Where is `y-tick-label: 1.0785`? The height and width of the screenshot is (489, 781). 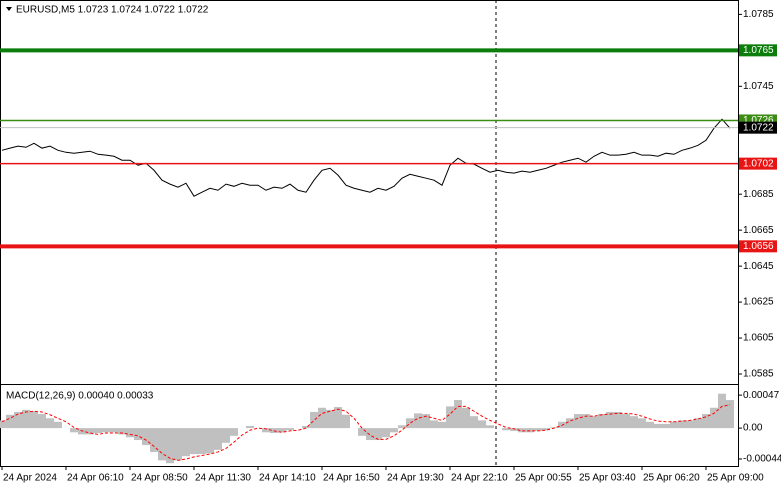
y-tick-label: 1.0785 is located at coordinates (758, 14).